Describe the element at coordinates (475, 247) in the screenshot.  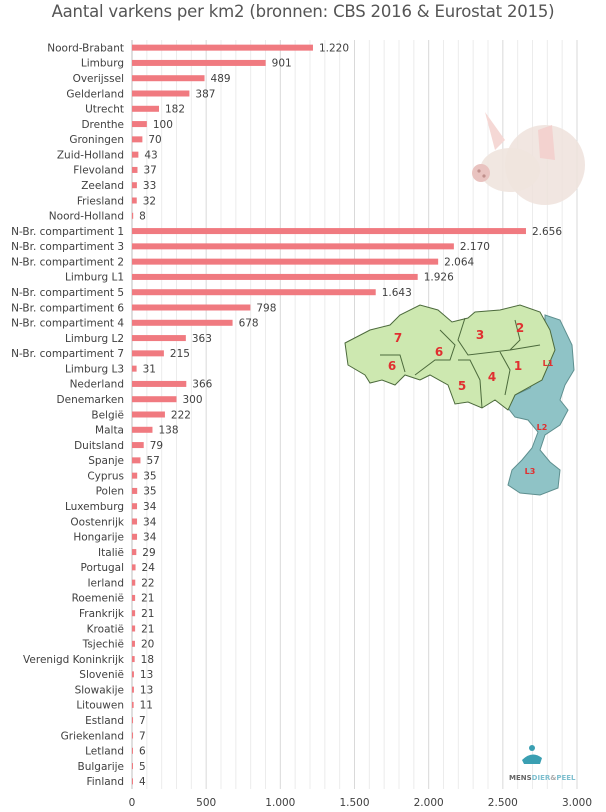
I see `value-label: 2.170` at that location.